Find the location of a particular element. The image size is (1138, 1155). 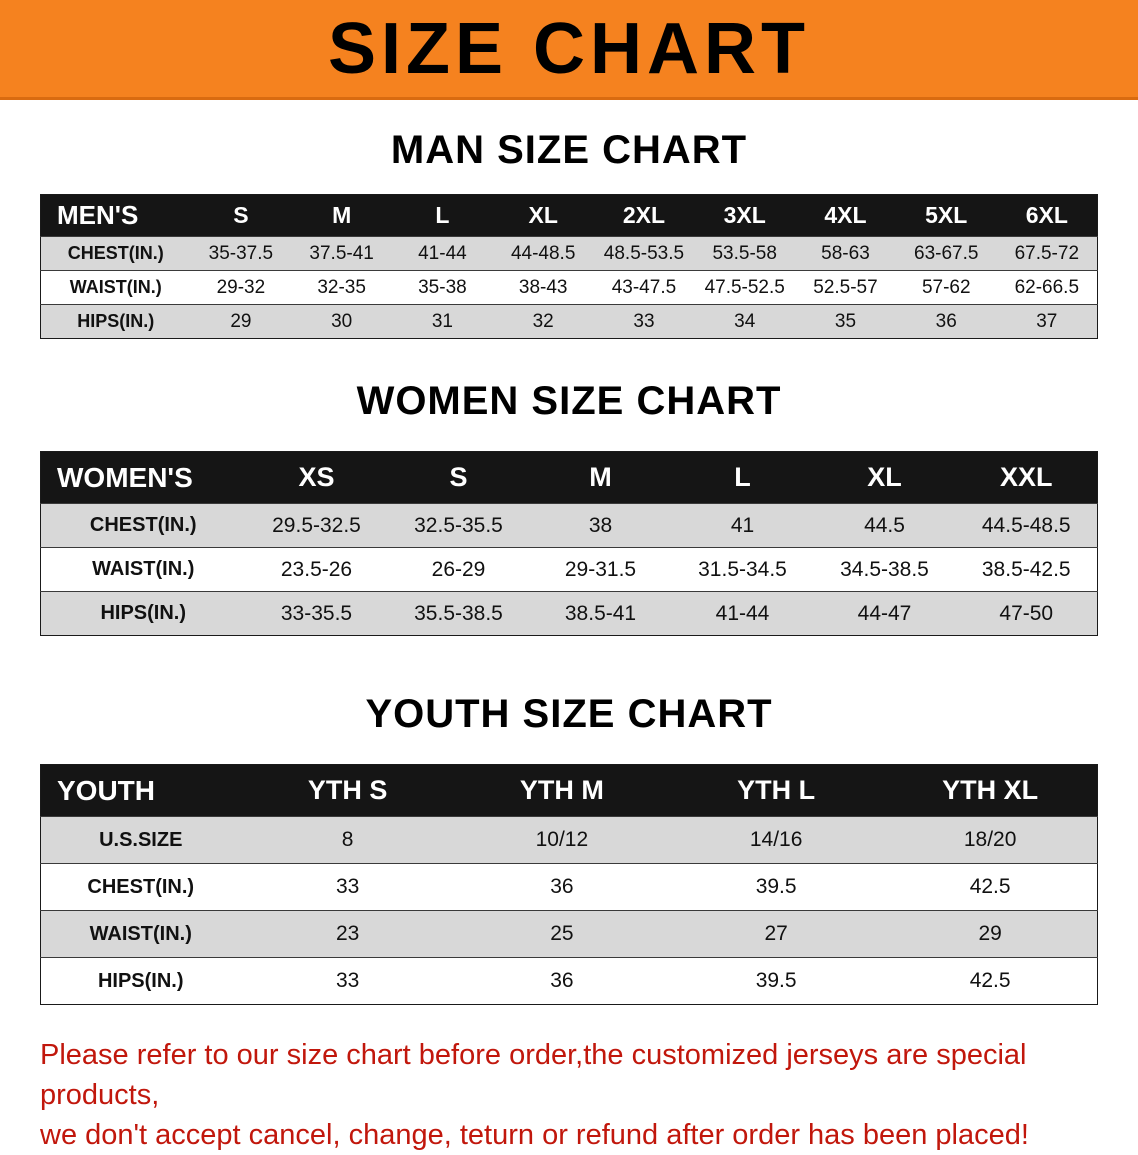

size-value-cell: 44-47 is located at coordinates (884, 613).